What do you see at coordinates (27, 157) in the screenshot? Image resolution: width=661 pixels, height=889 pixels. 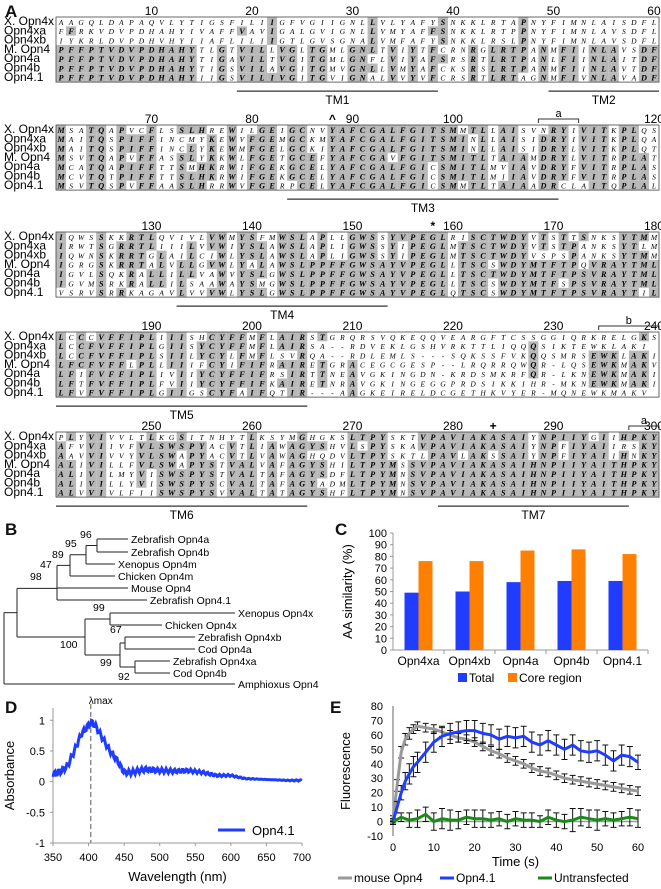 I see `species-label: M. Opn4` at bounding box center [27, 157].